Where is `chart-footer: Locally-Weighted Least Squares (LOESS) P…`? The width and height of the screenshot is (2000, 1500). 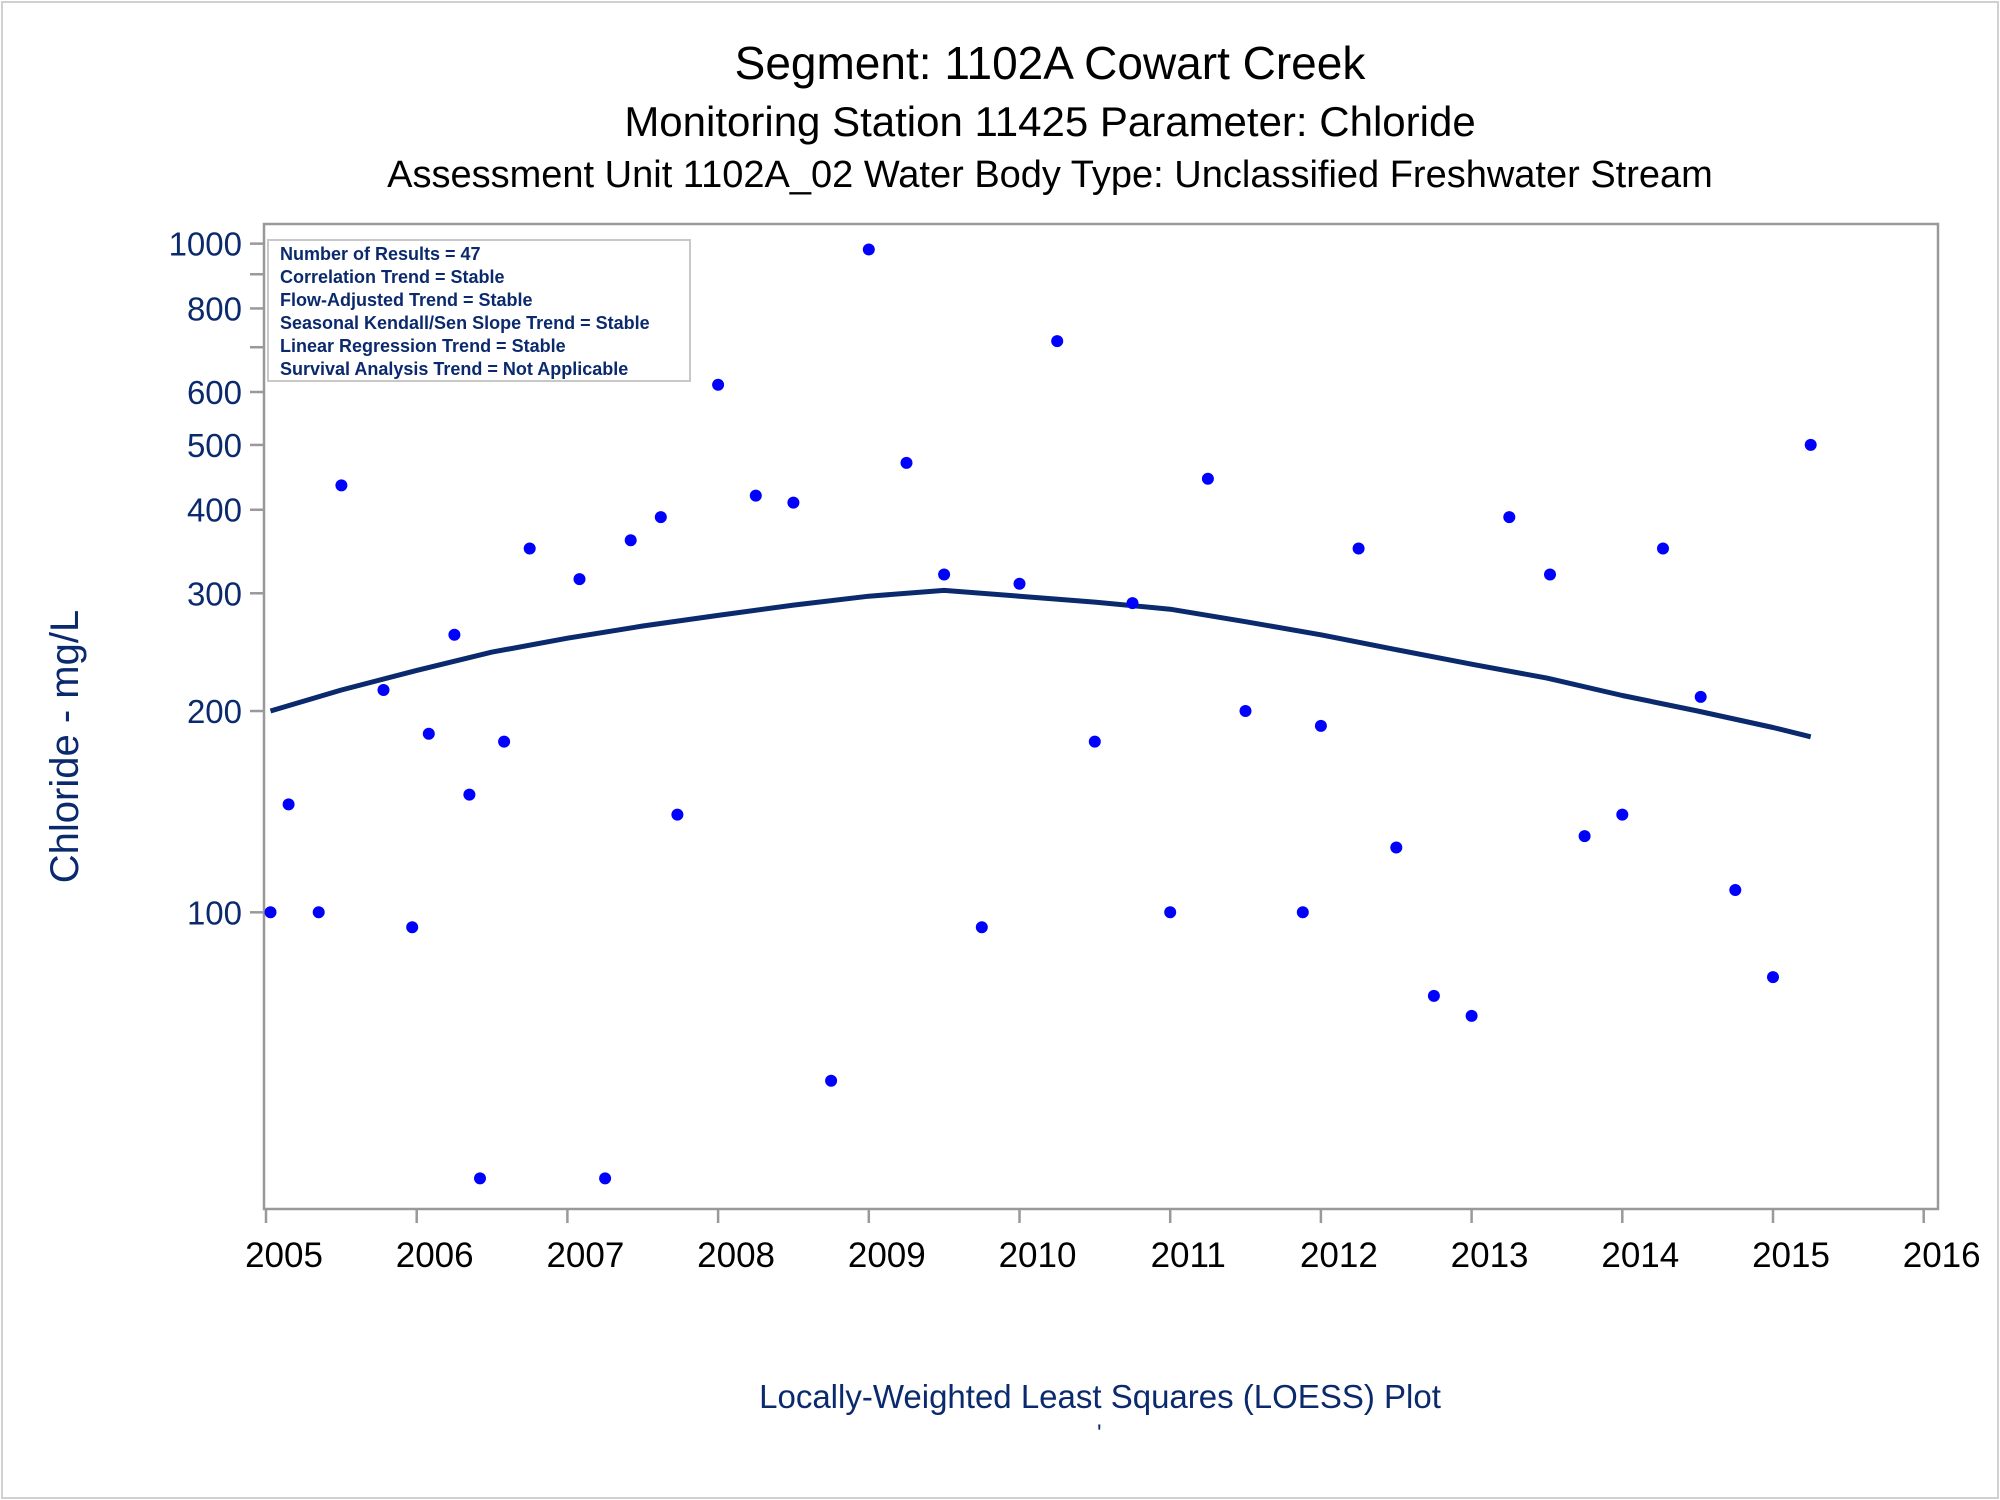 chart-footer: Locally-Weighted Least Squares (LOESS) P… is located at coordinates (1100, 1396).